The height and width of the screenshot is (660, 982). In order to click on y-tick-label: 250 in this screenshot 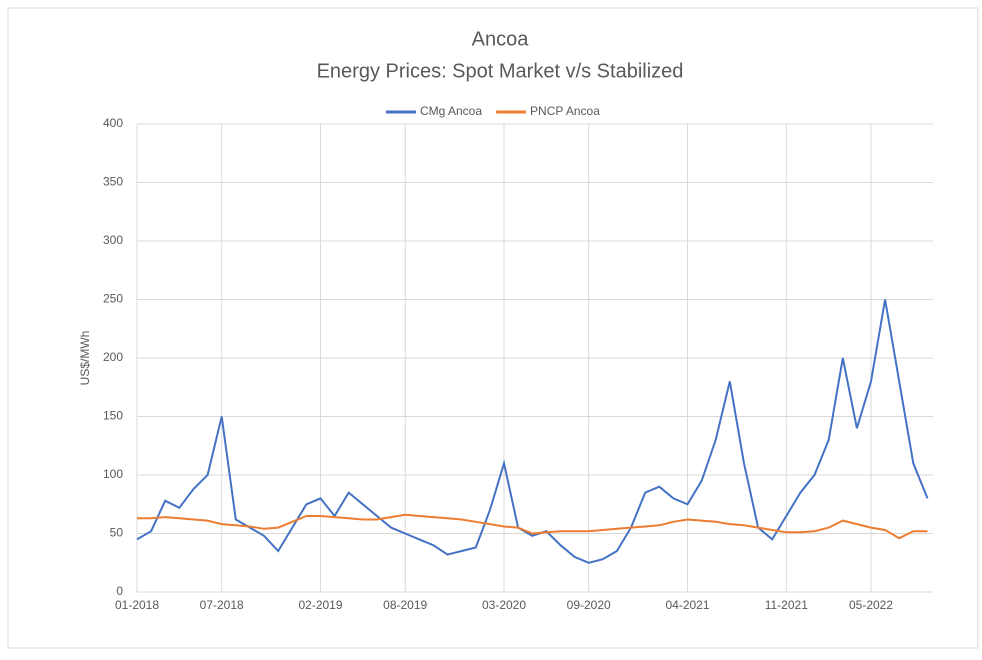, I will do `click(113, 299)`.